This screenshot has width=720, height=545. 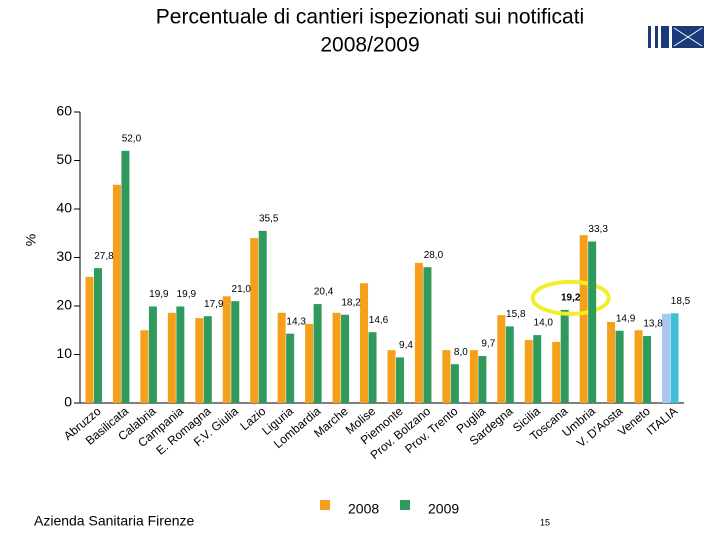 What do you see at coordinates (351, 302) in the screenshot?
I see `data-label: 18,2` at bounding box center [351, 302].